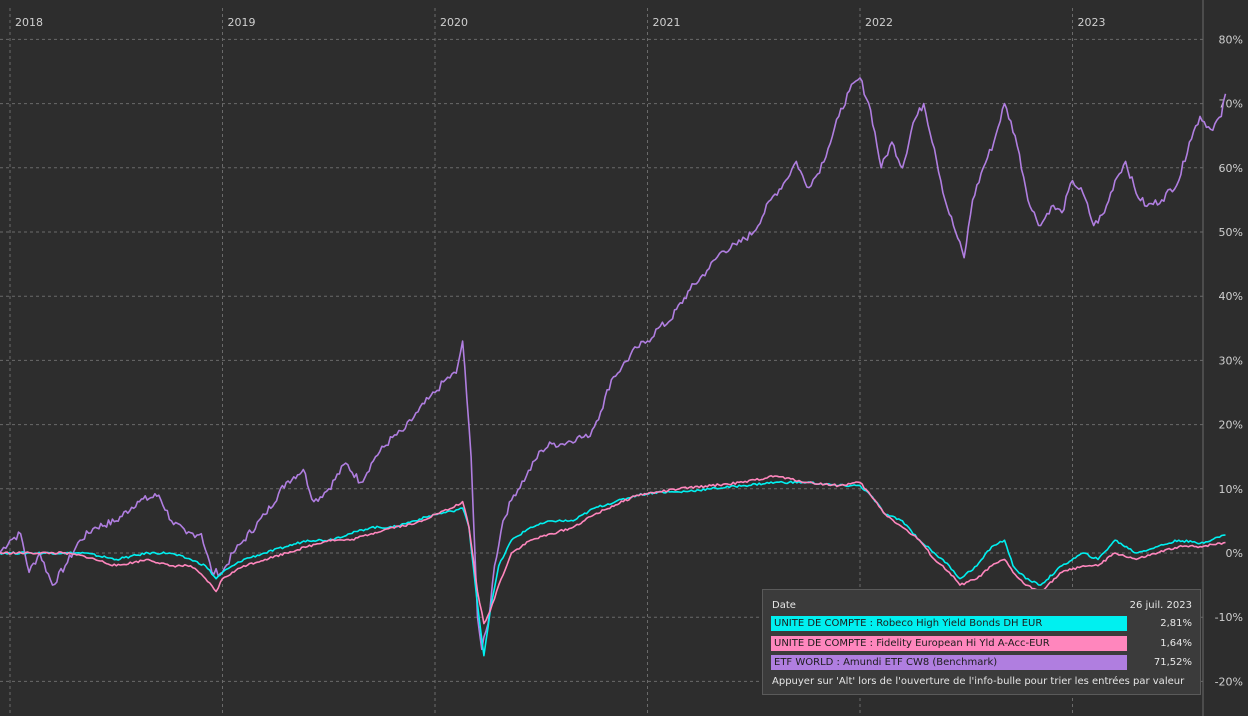  Describe the element at coordinates (1160, 605) in the screenshot. I see `tooltip-date-value: 26 juil. 2023` at that location.